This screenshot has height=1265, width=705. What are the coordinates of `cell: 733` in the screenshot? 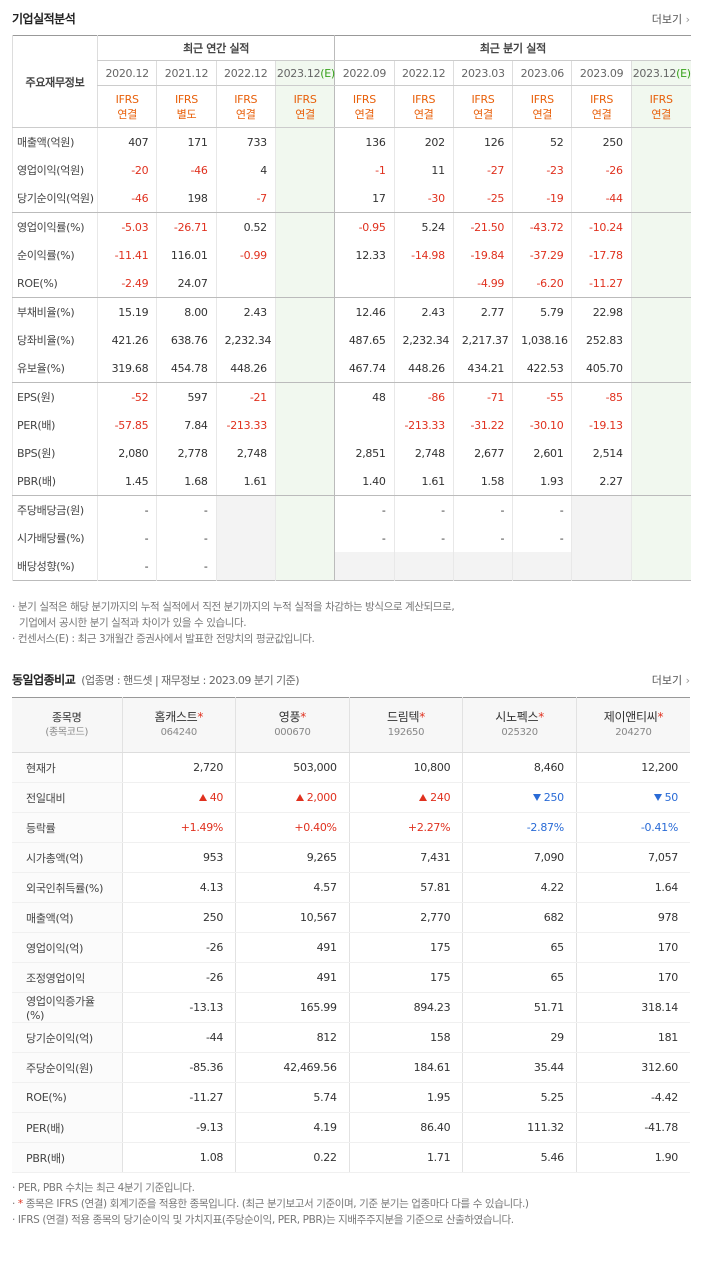 It's located at (245, 141).